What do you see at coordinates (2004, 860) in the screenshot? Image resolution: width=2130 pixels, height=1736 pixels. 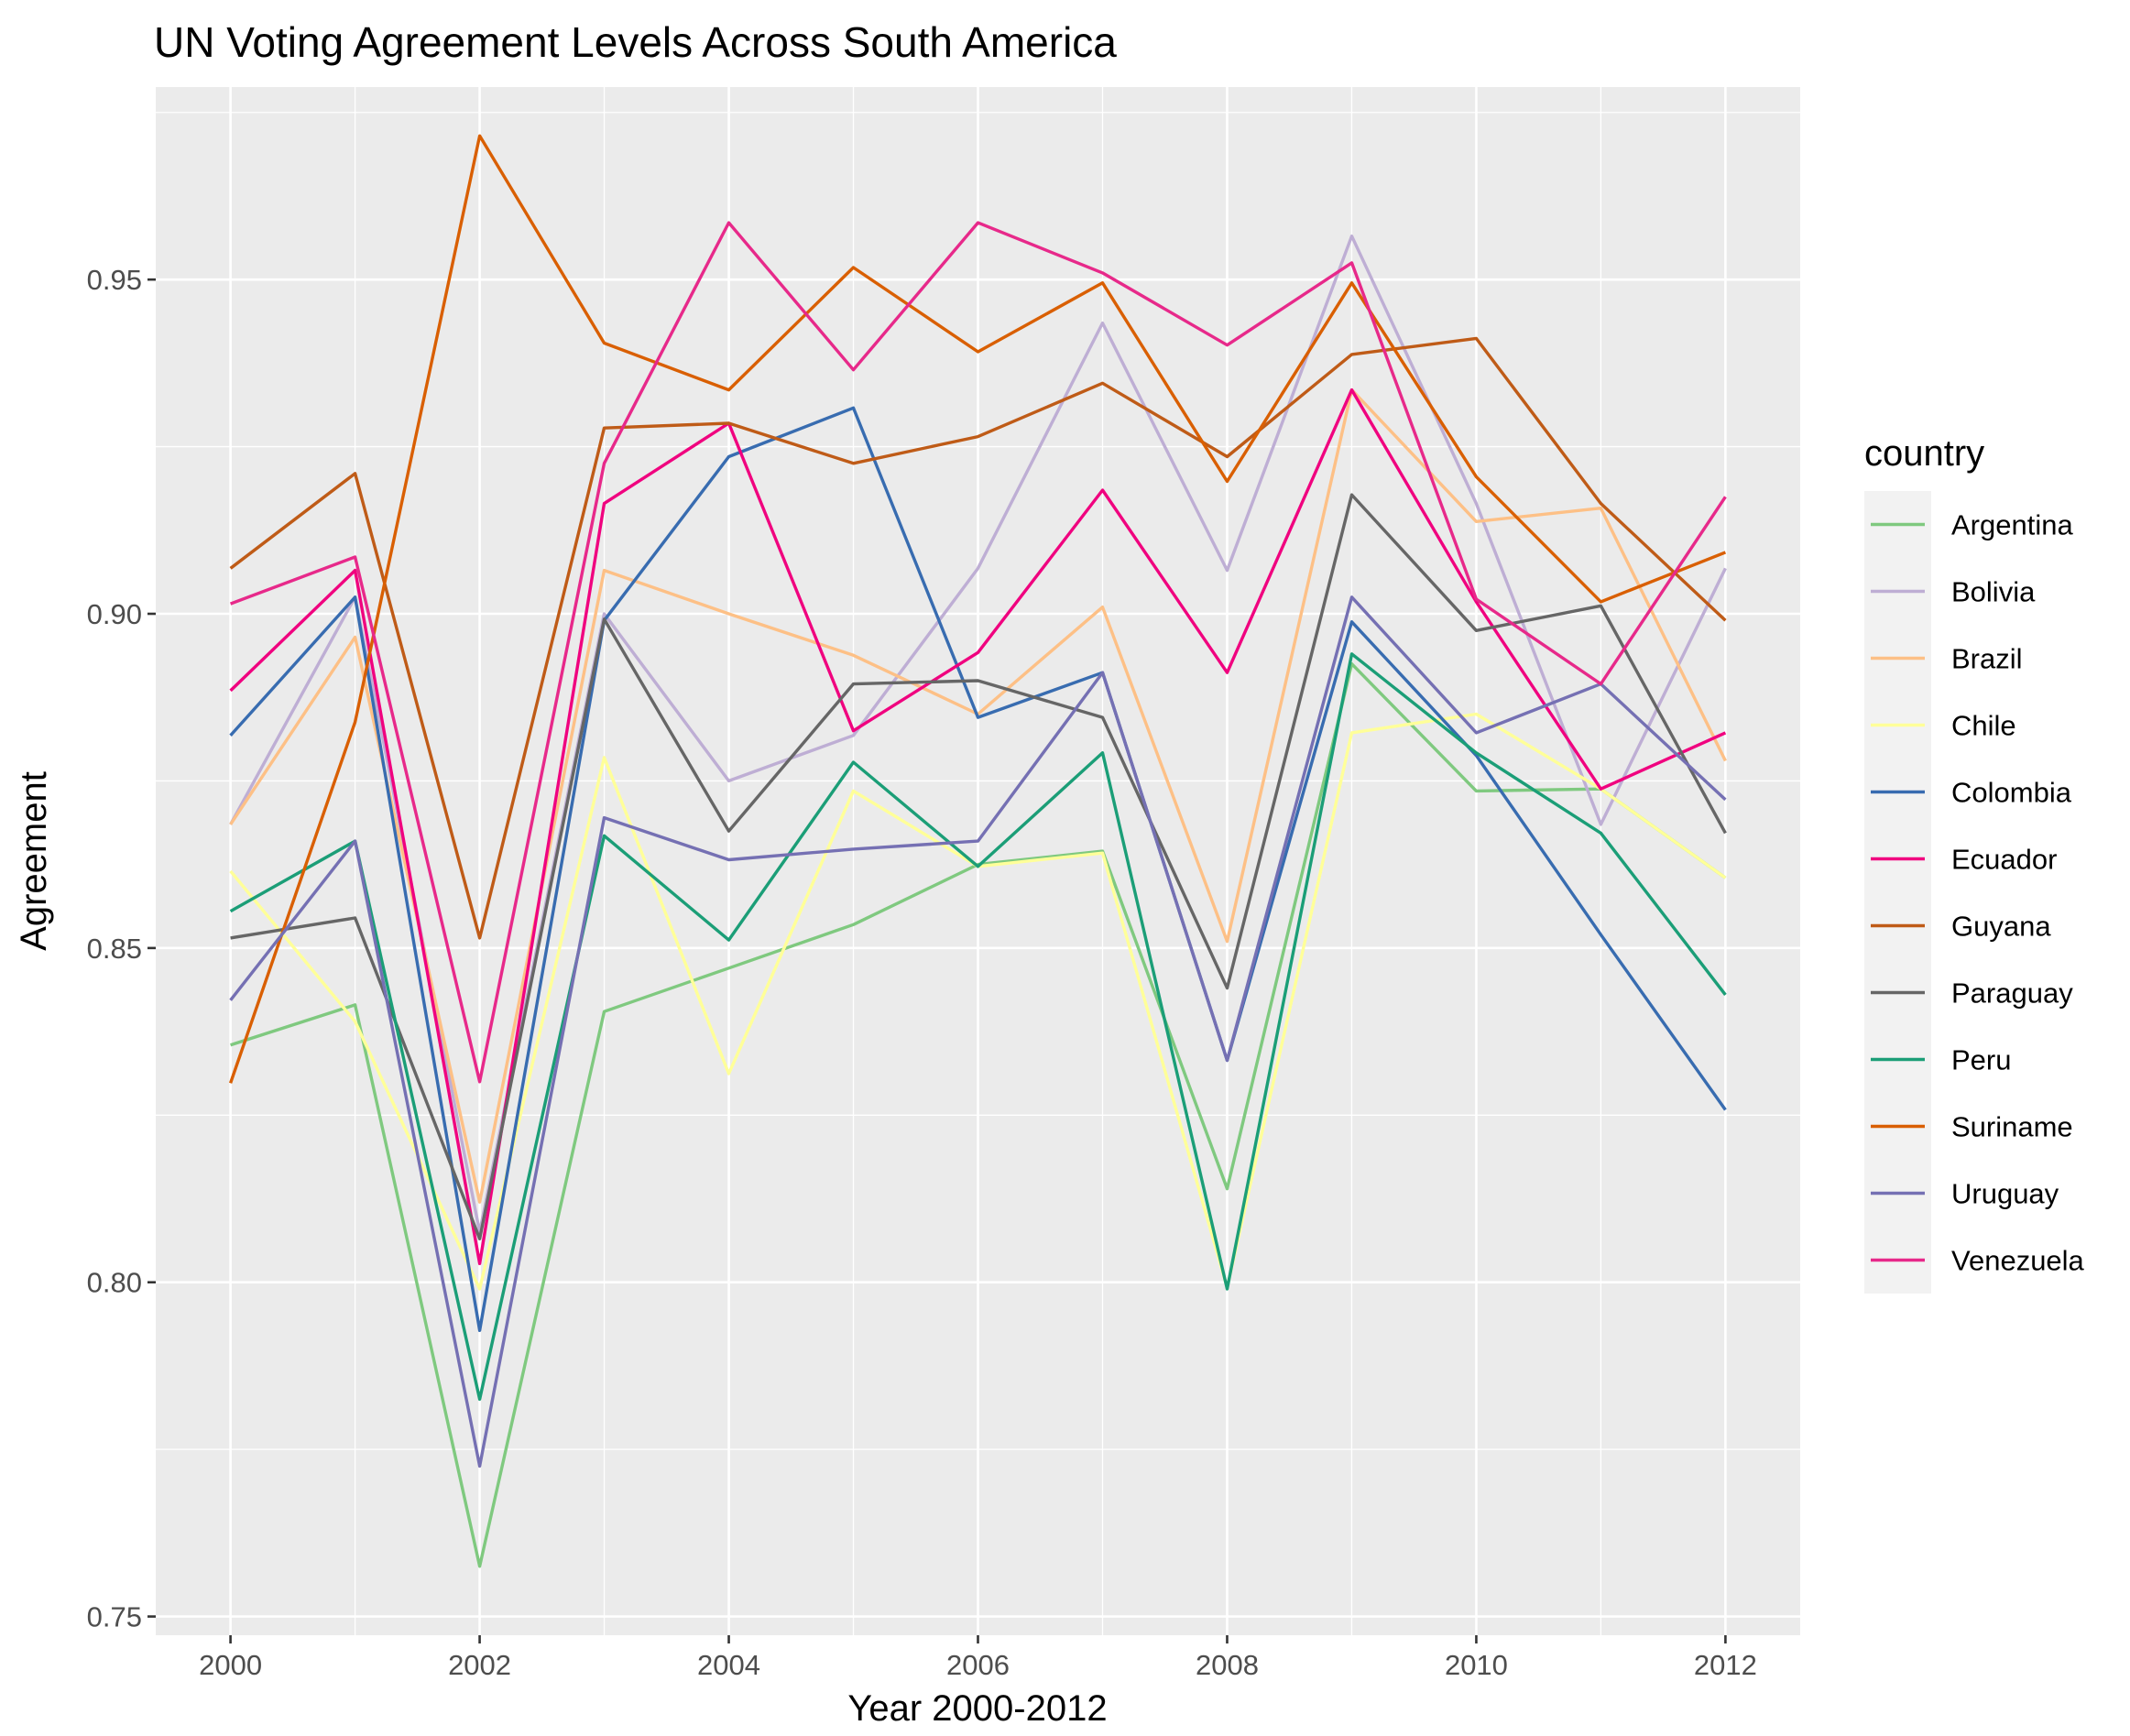 I see `legend-label: Ecuador` at bounding box center [2004, 860].